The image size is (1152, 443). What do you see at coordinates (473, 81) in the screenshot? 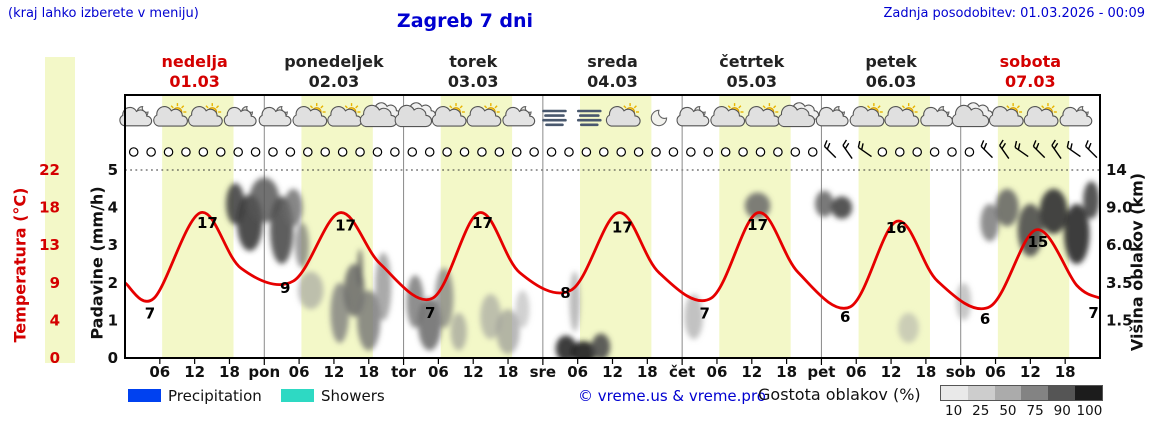
I see `day-date: 03.03` at bounding box center [473, 81].